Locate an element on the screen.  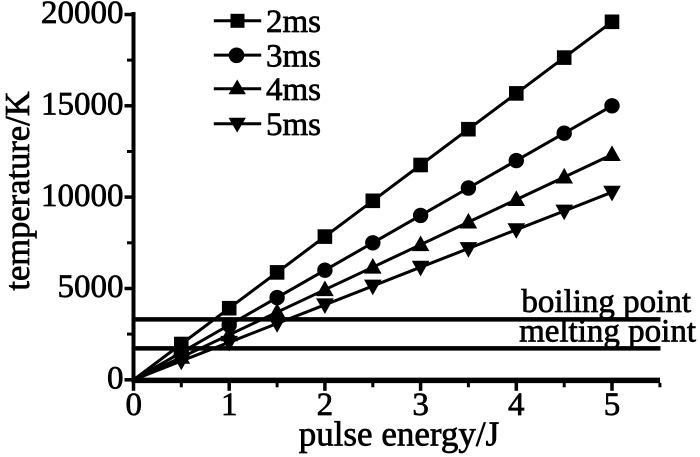
svg-text: 15000 is located at coordinates (82, 105).